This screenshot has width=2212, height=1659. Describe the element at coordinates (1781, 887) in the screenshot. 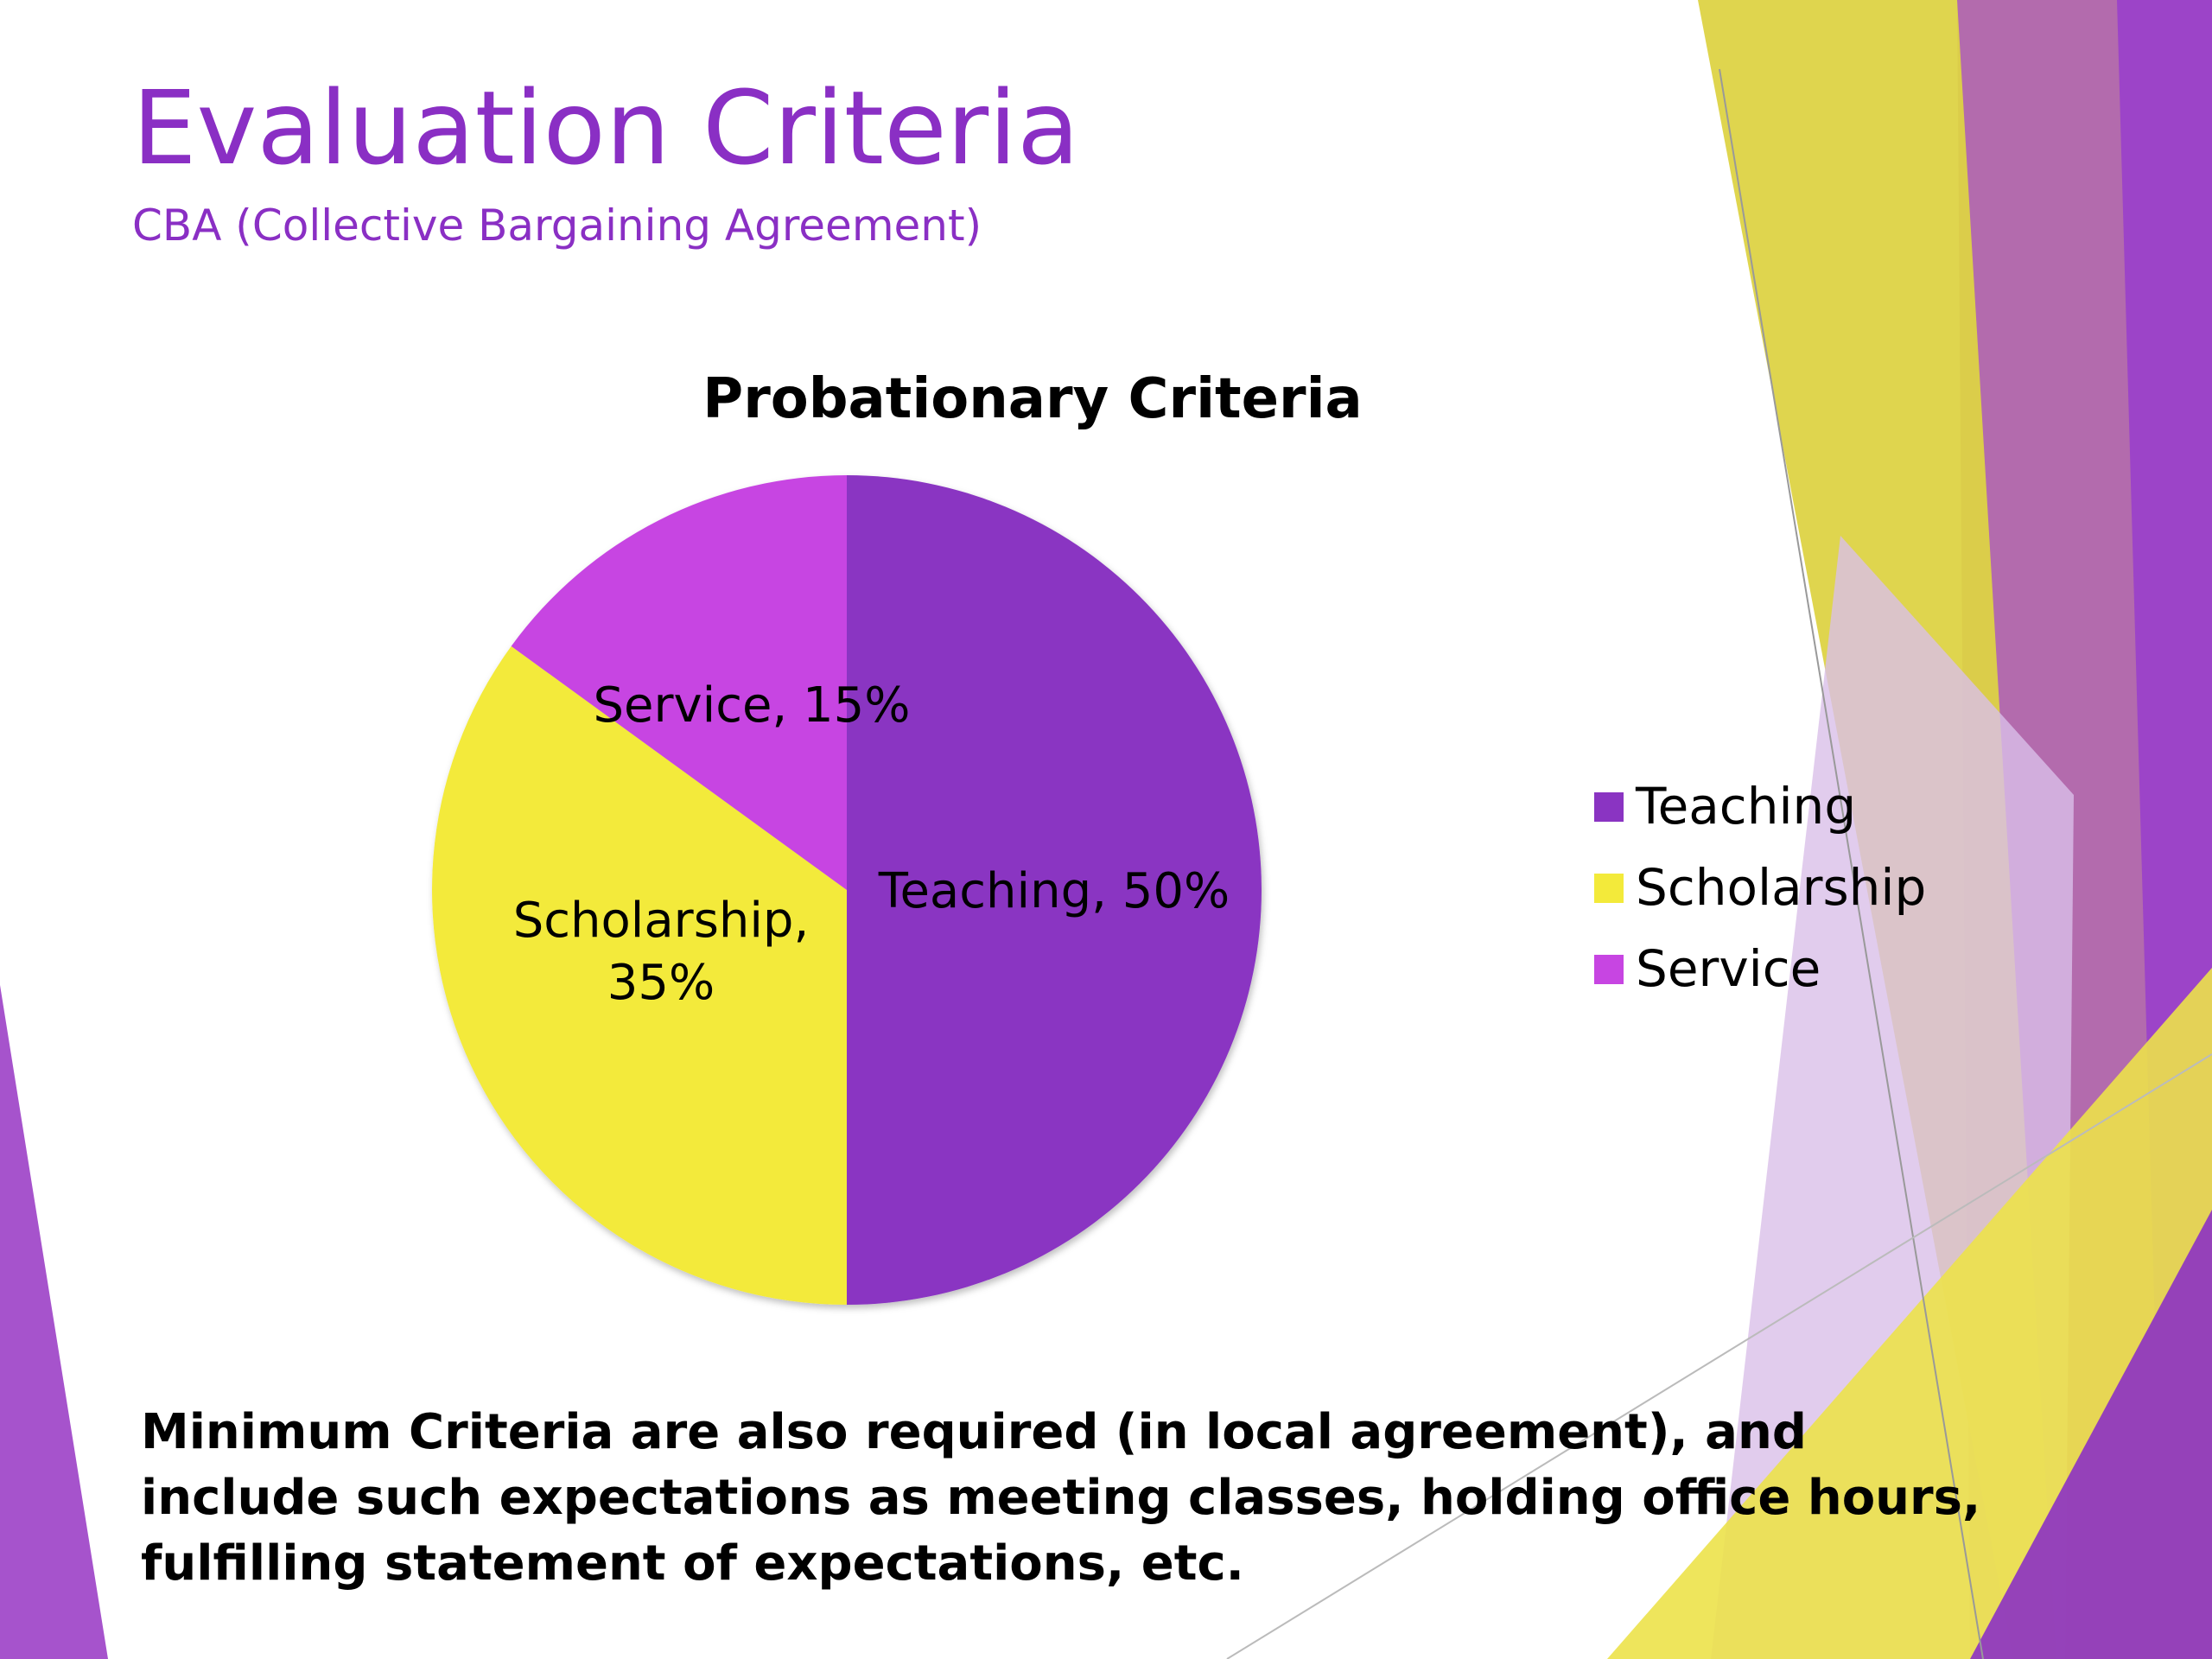

I see `legend-label-scholarship: Scholarship` at that location.